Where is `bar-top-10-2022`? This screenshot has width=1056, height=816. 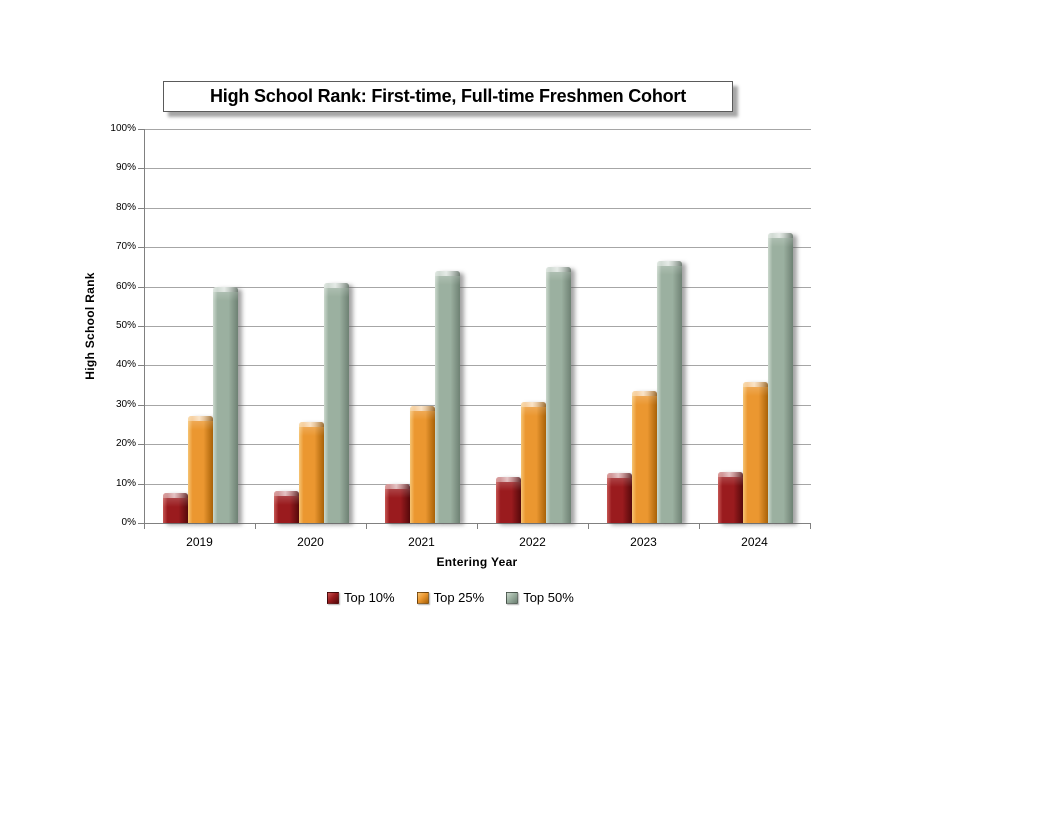
bar-top-10-2022 is located at coordinates (508, 500).